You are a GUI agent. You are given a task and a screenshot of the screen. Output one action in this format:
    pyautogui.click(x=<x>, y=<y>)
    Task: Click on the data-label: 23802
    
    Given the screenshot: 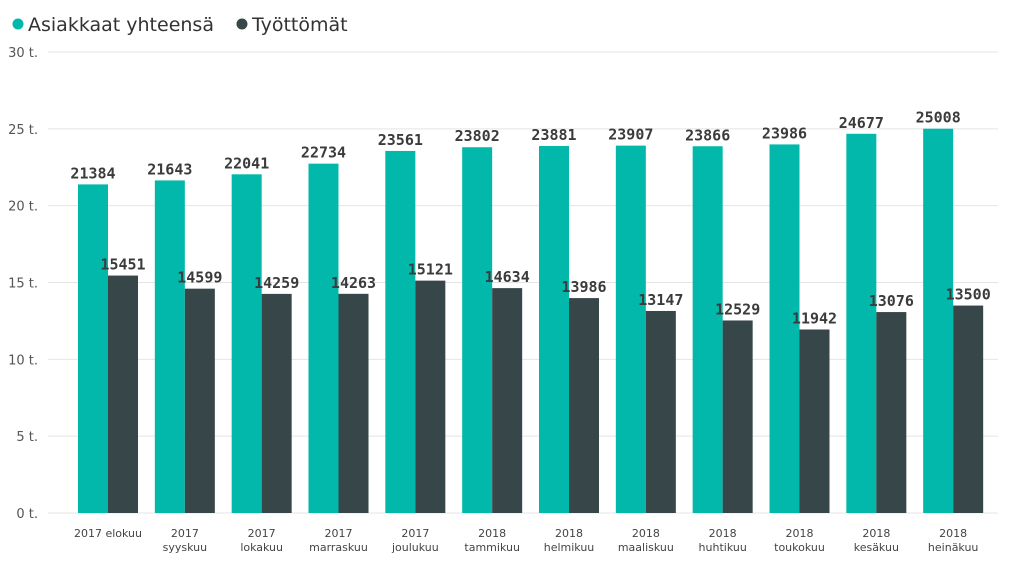 What is the action you would take?
    pyautogui.click(x=477, y=136)
    